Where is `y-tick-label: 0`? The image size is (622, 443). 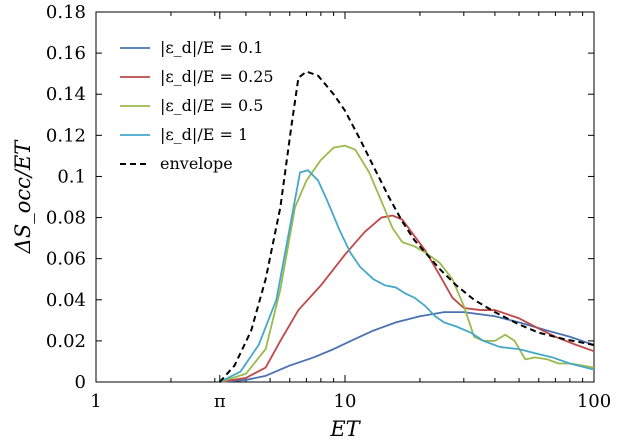
y-tick-label: 0 is located at coordinates (80, 382).